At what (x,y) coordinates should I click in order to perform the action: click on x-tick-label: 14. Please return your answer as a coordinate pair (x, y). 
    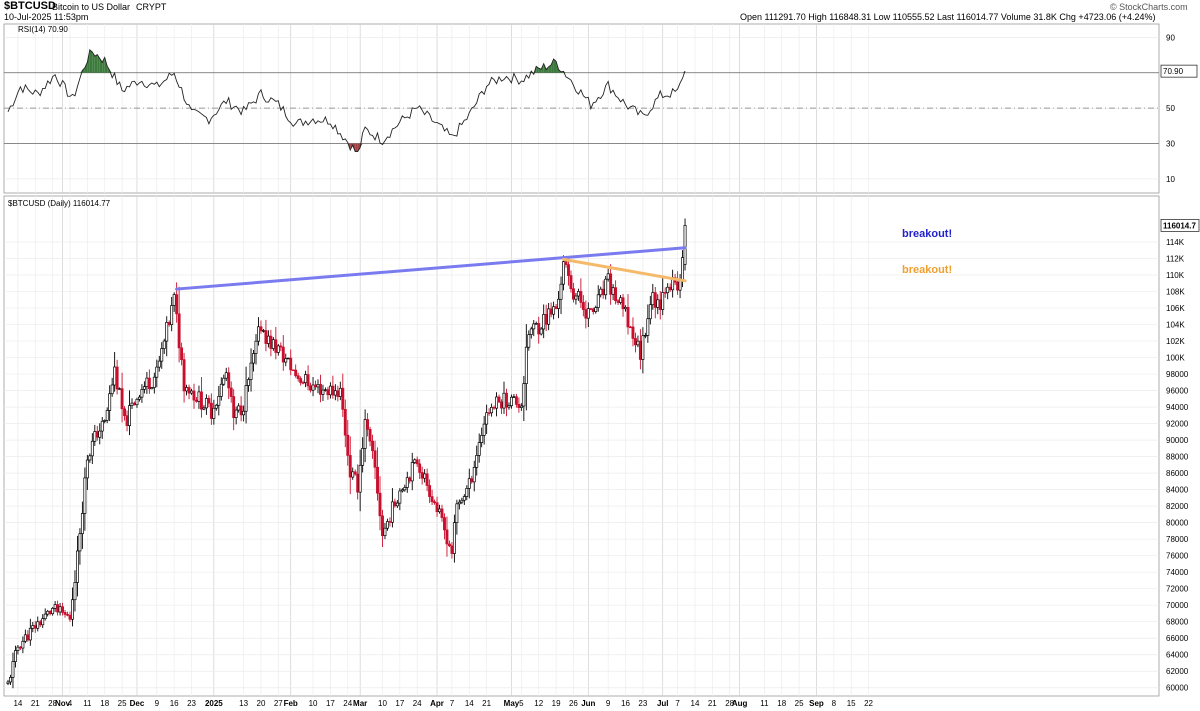
    Looking at the image, I should click on (469, 703).